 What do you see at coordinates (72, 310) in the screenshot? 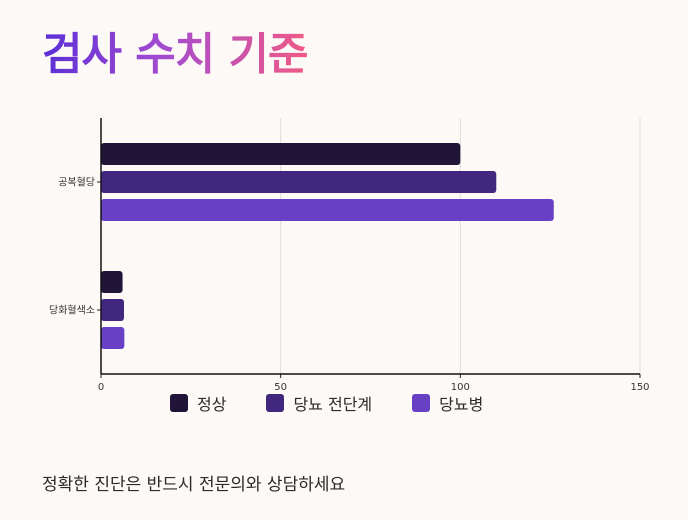
I see `y-tick-label: 당화혈색소` at bounding box center [72, 310].